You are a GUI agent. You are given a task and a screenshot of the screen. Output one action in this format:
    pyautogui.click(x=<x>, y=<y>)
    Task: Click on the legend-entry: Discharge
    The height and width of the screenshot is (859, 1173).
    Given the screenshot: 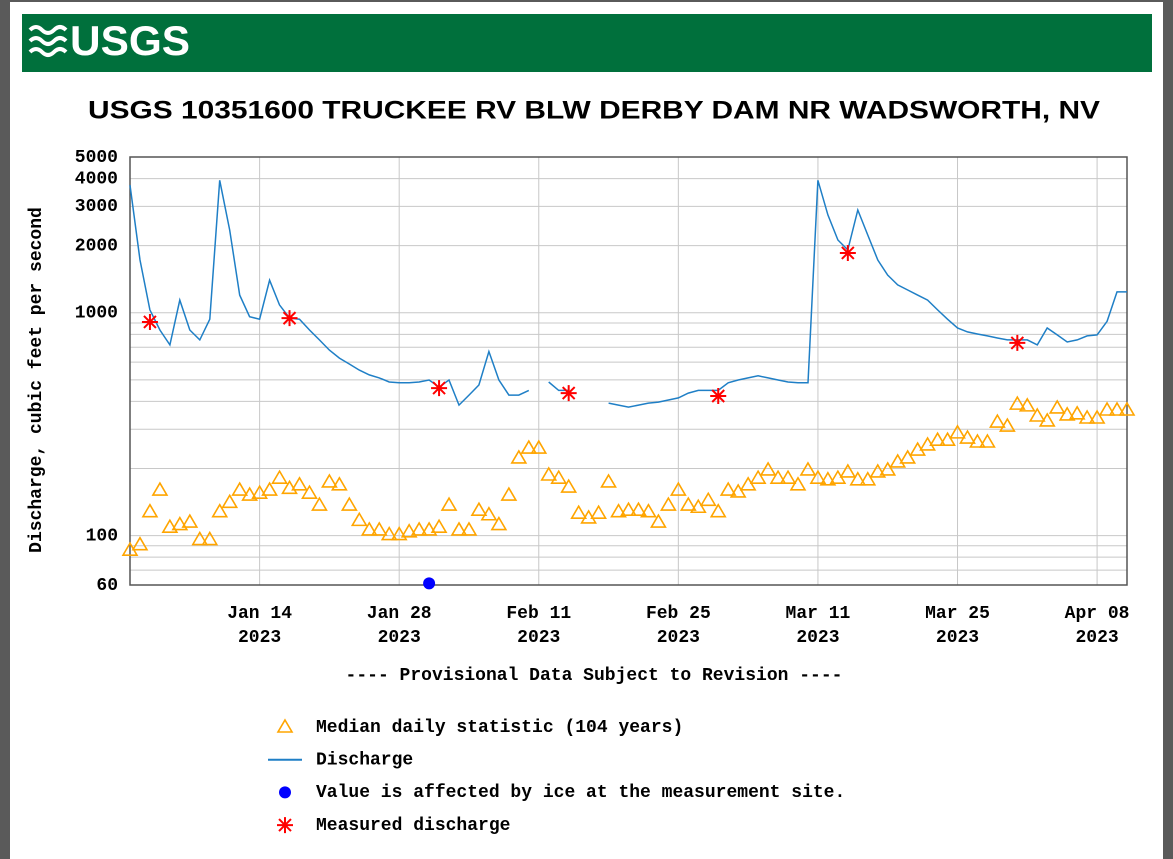 What is the action you would take?
    pyautogui.click(x=340, y=760)
    